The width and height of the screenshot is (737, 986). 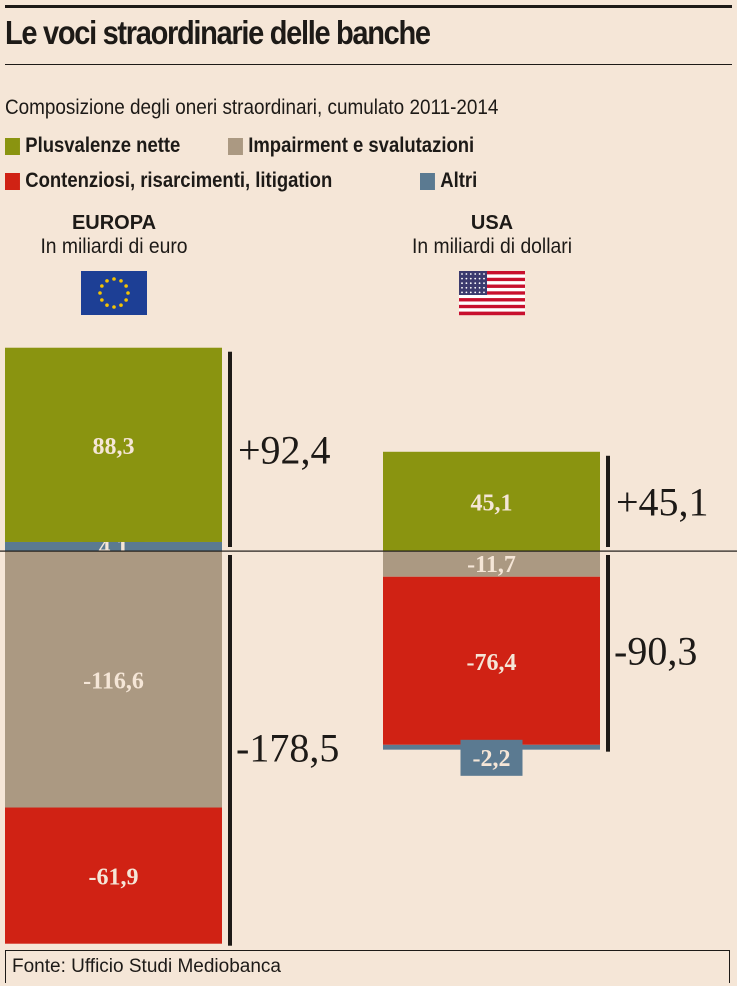 What do you see at coordinates (655, 650) in the screenshot?
I see `total-label-negative: -90,3` at bounding box center [655, 650].